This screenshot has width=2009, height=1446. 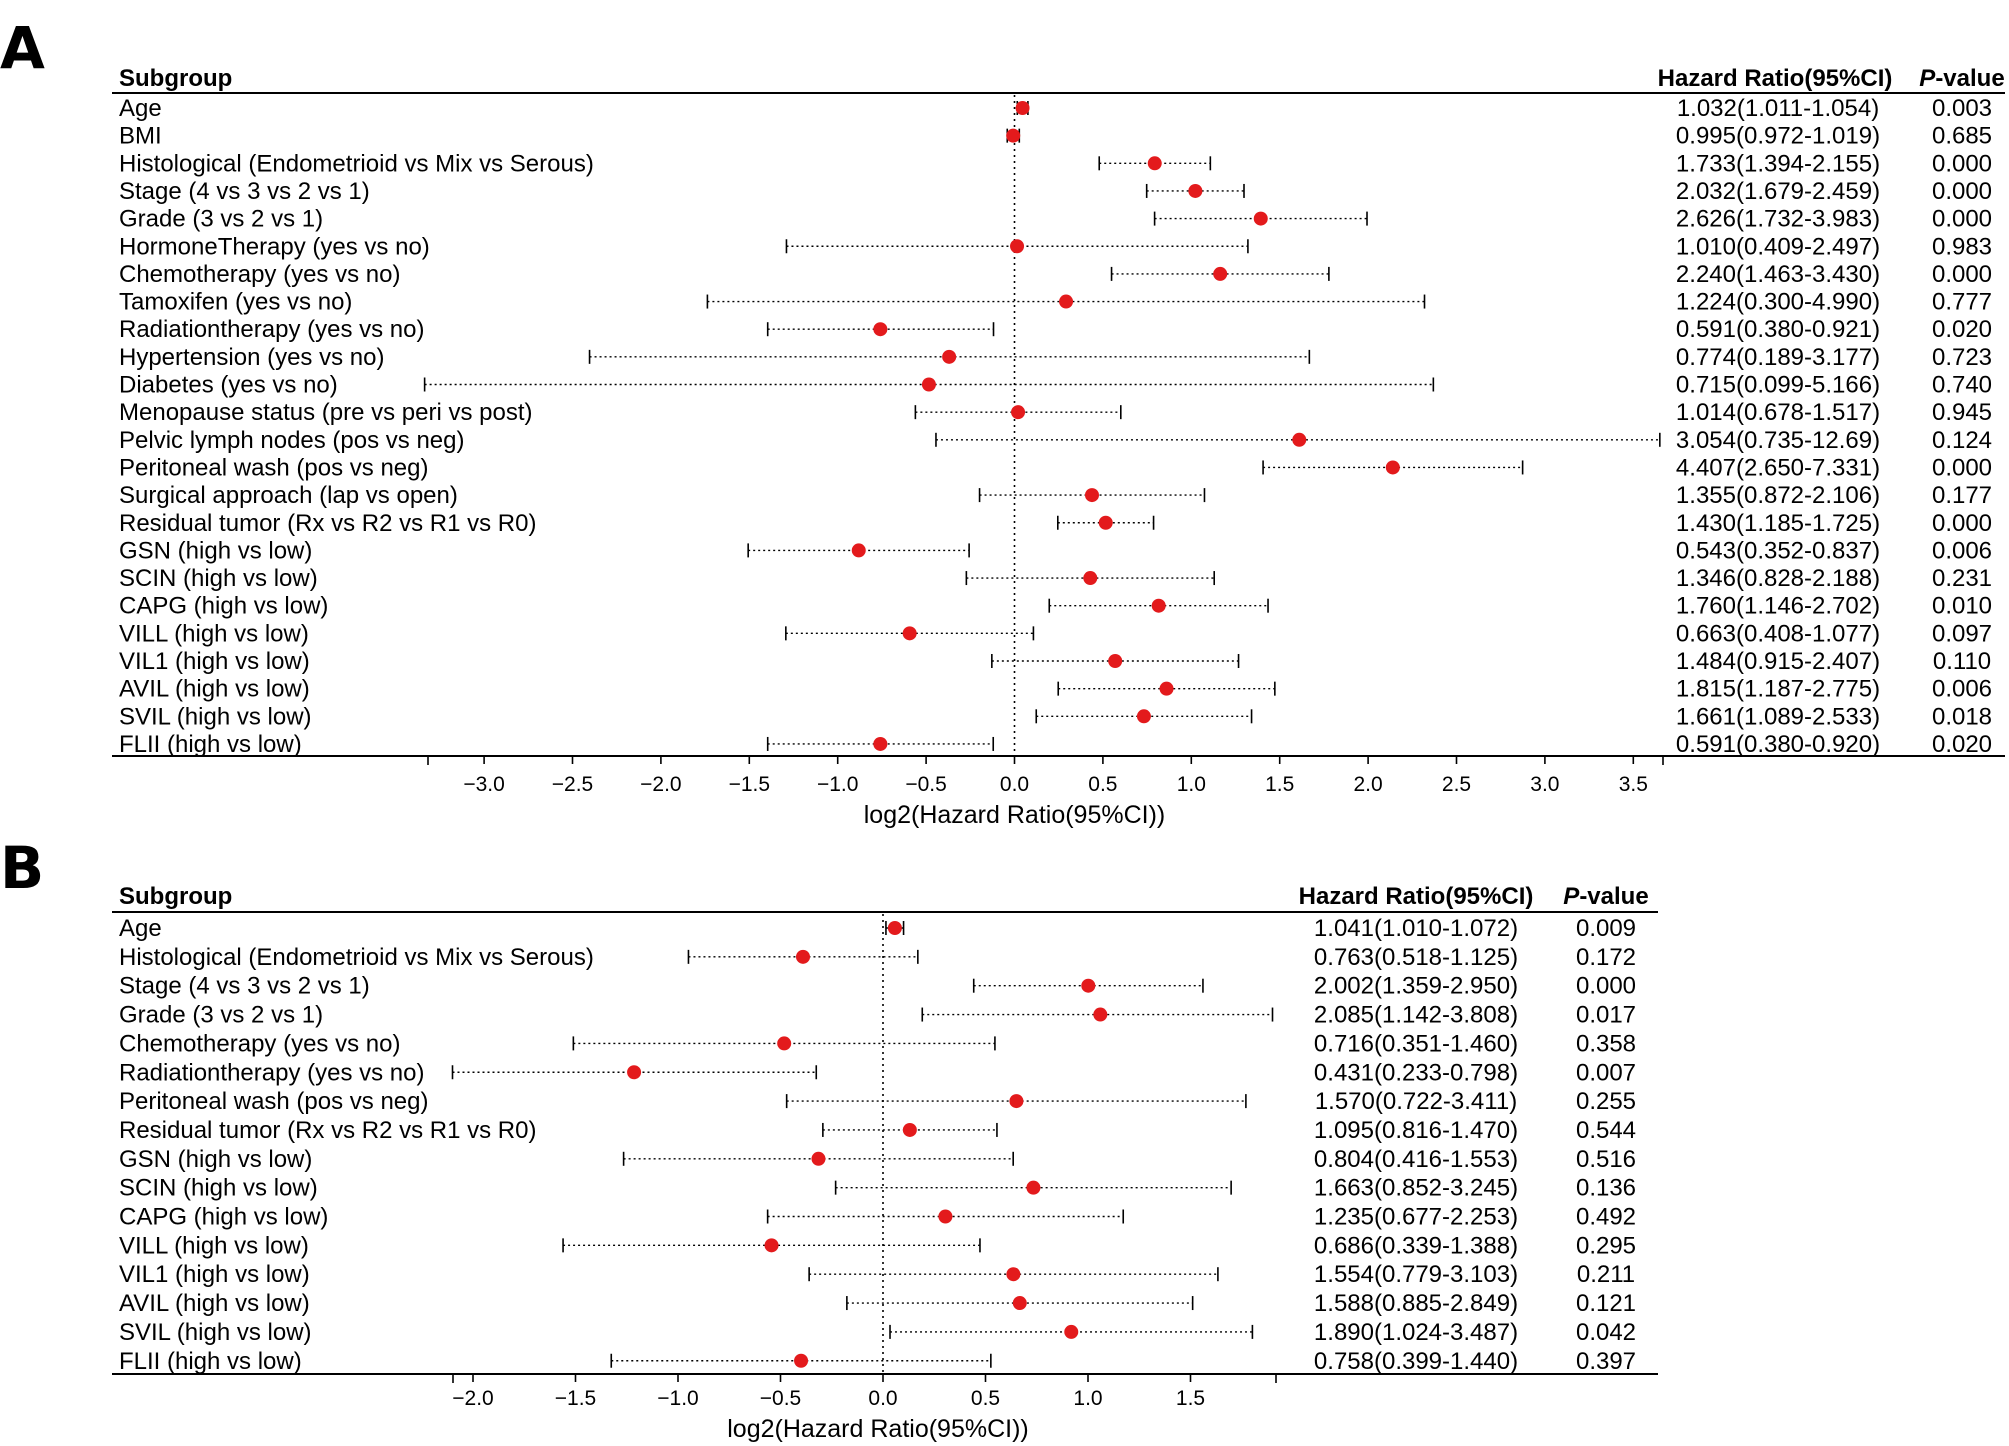 I want to click on row-label: Residual tumor (Rx vs R2 vs R1 vs R0), so click(x=327, y=1130).